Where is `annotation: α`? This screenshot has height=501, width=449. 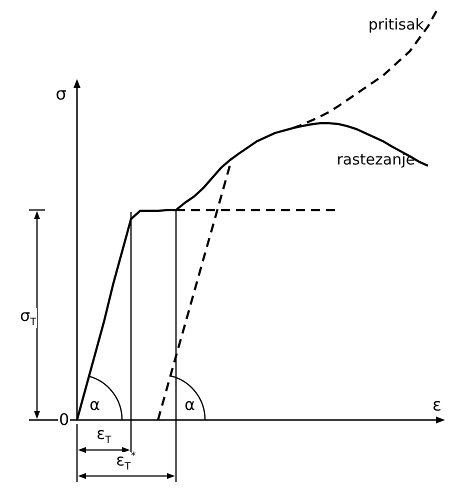 annotation: α is located at coordinates (190, 404).